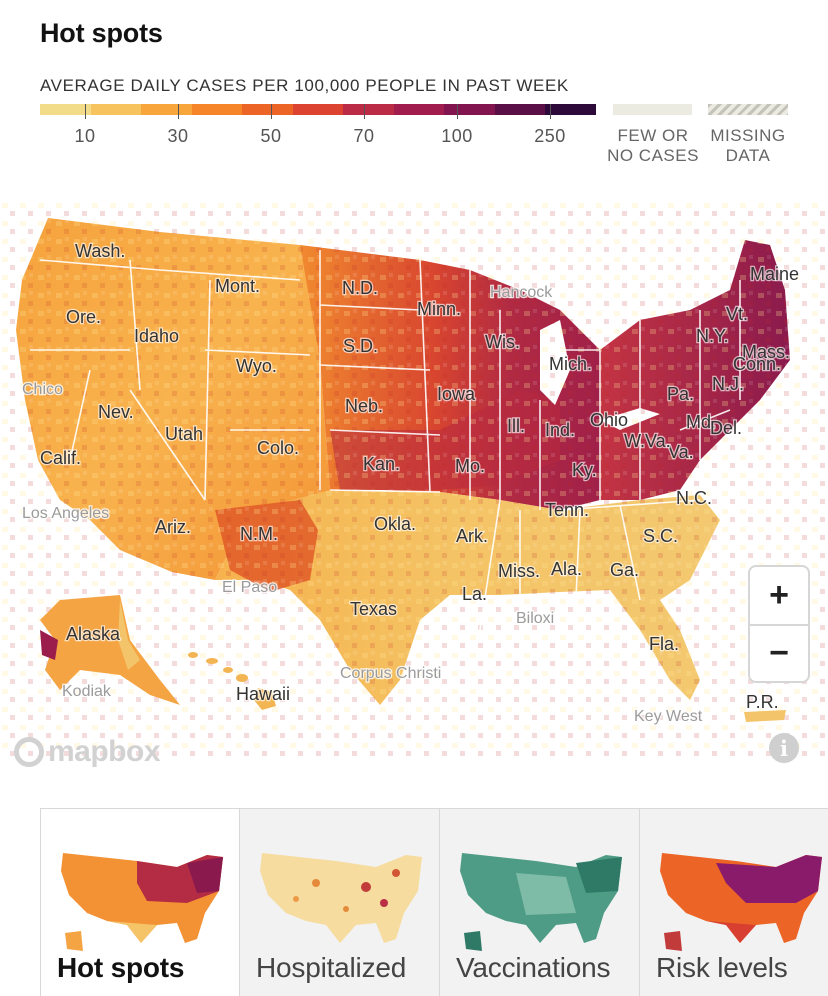 The height and width of the screenshot is (996, 828). What do you see at coordinates (116, 412) in the screenshot?
I see `state-label: Nev.` at bounding box center [116, 412].